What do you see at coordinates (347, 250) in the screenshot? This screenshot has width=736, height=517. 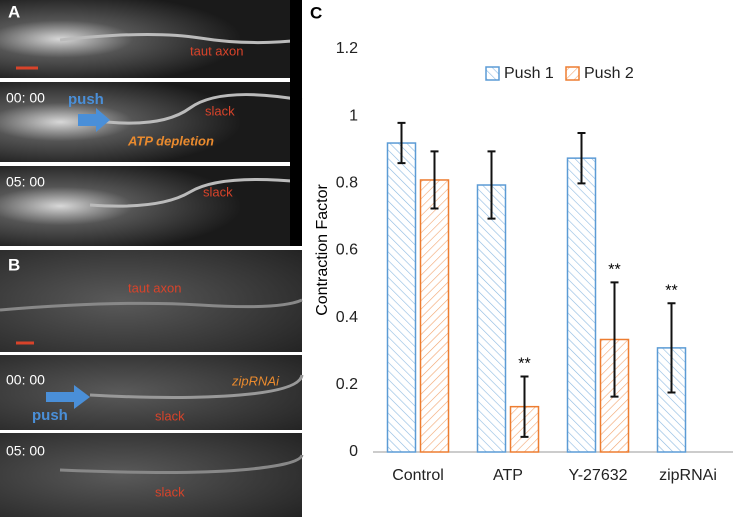 I see `y-tick-label: 0.6` at bounding box center [347, 250].